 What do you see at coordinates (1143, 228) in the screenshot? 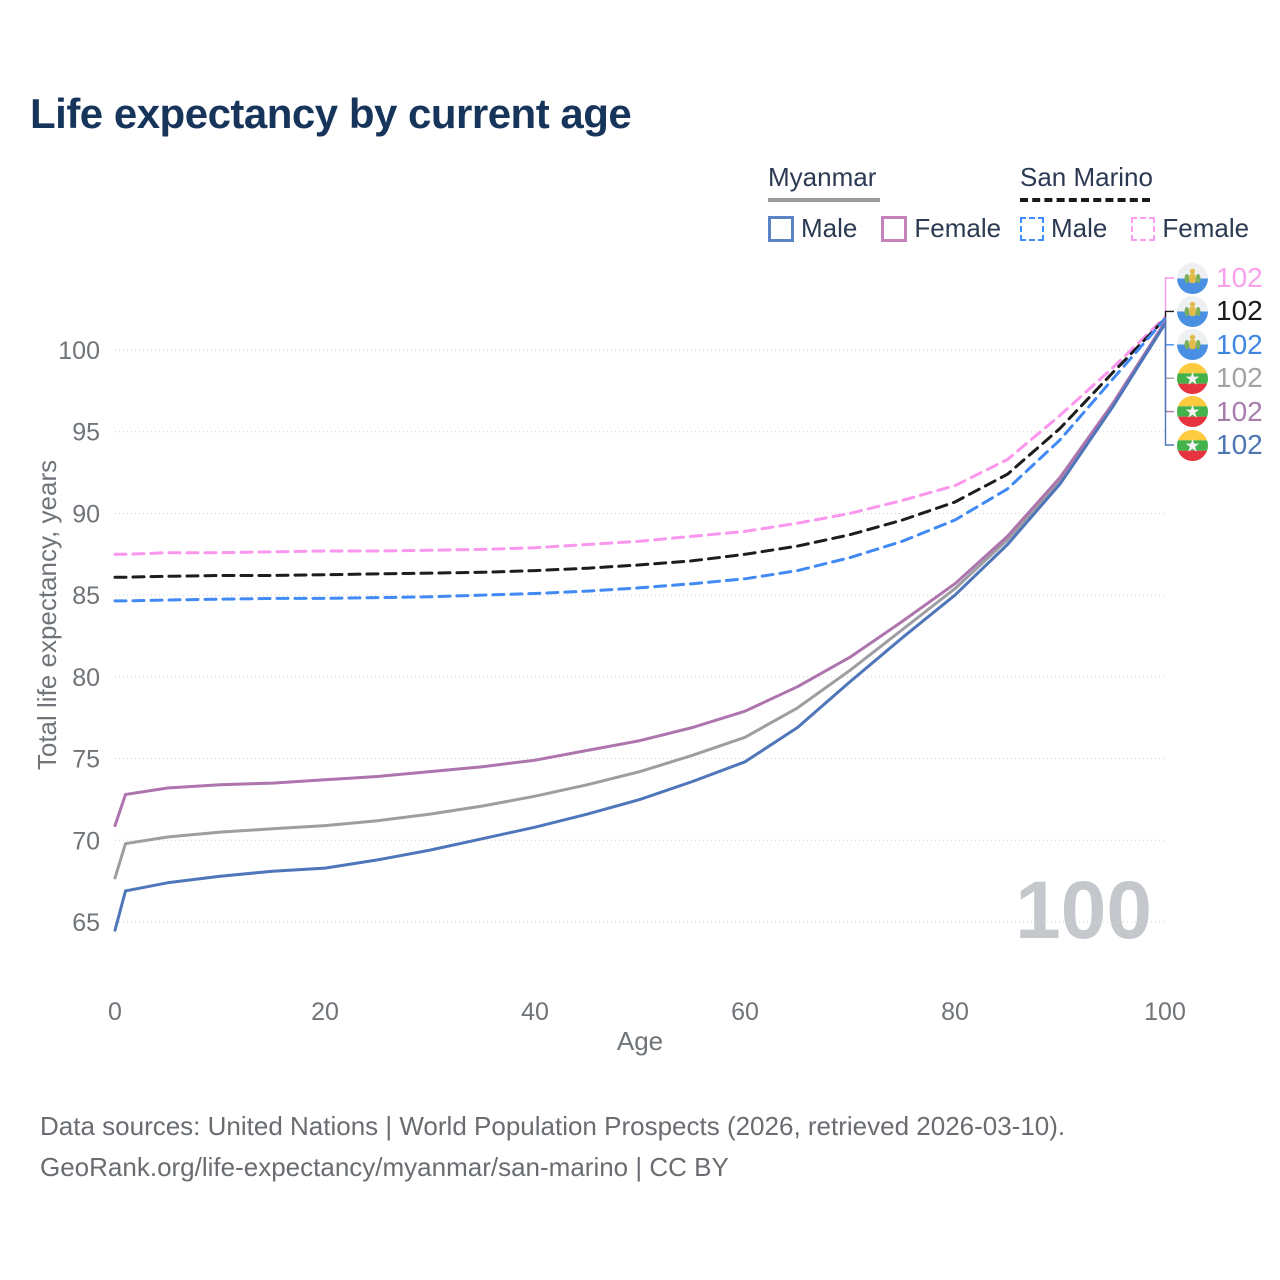
I see `legend-swatch-san-marino-female` at bounding box center [1143, 228].